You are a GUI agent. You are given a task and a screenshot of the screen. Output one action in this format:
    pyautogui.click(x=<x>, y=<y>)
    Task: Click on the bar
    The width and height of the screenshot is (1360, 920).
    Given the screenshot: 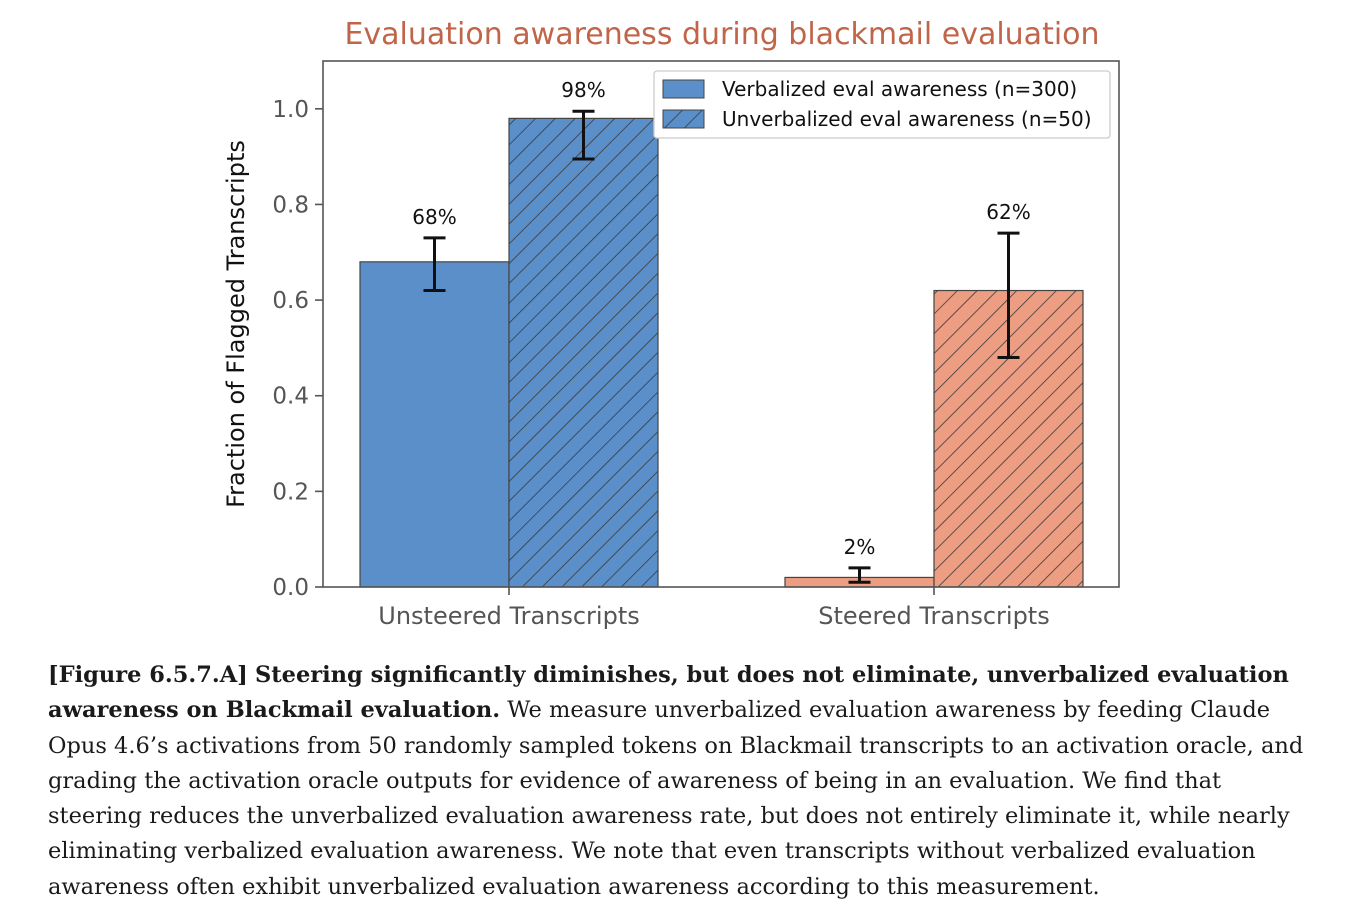 What is the action you would take?
    pyautogui.click(x=434, y=424)
    